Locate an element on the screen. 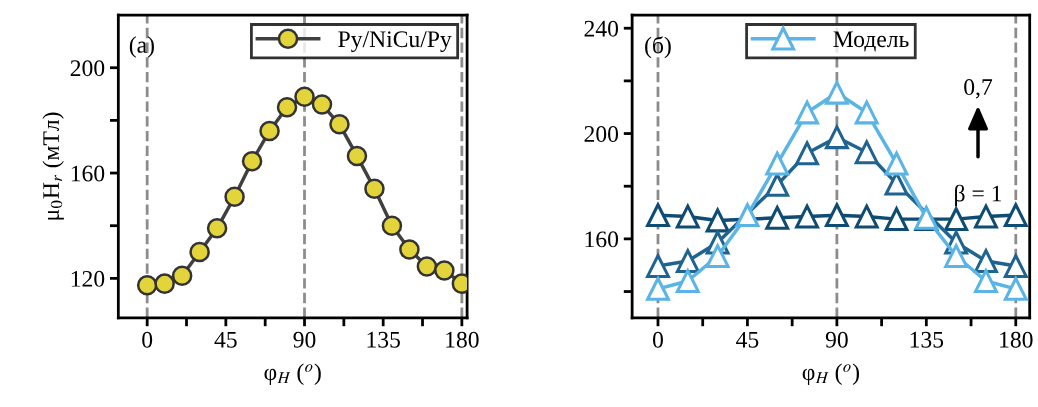  y-axis-title: μ$_{0}$H$_{r}$ (мТл) is located at coordinates (53, 166).